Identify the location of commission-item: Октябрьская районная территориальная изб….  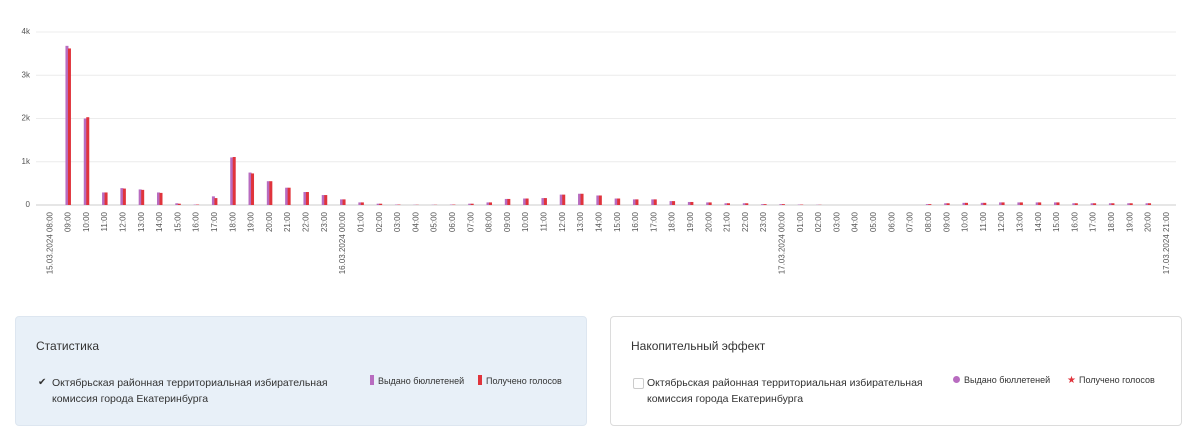
(790, 391).